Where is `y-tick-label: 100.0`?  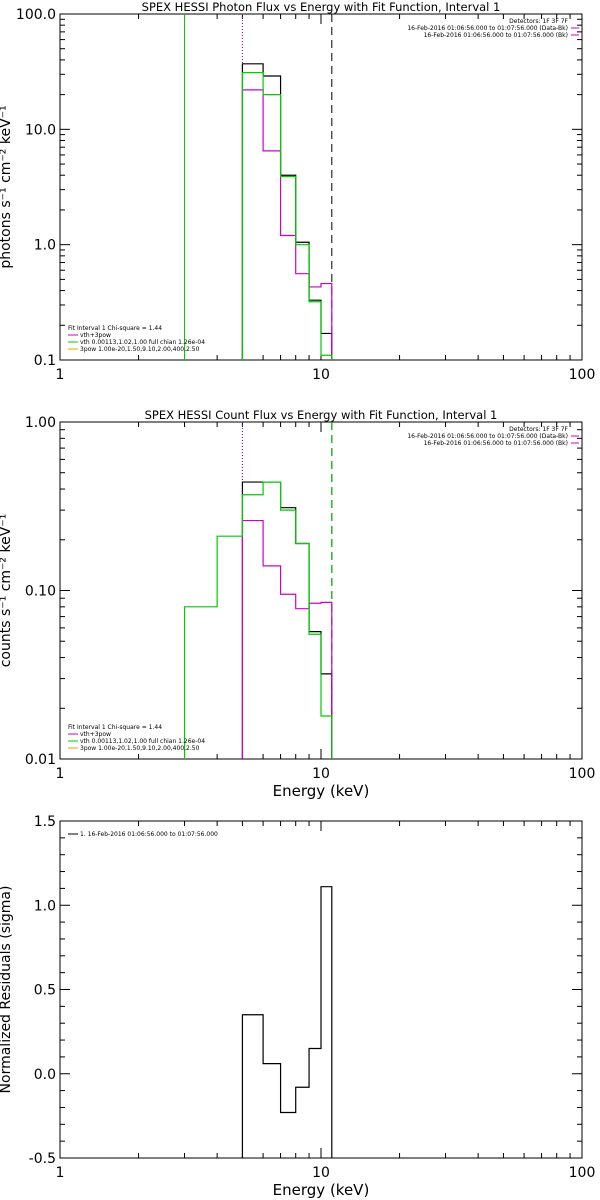 y-tick-label: 100.0 is located at coordinates (36, 15).